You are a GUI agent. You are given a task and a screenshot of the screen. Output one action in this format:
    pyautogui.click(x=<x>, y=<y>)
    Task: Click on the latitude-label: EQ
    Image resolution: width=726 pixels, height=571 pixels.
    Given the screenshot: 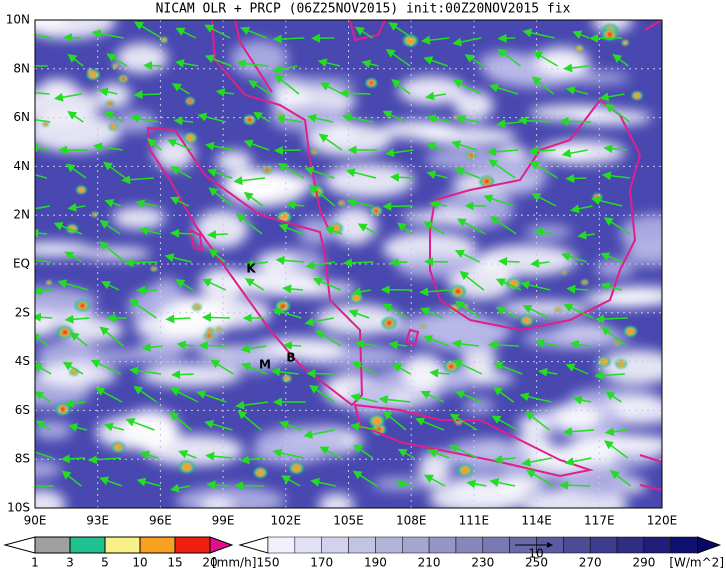 What is the action you would take?
    pyautogui.click(x=21, y=264)
    